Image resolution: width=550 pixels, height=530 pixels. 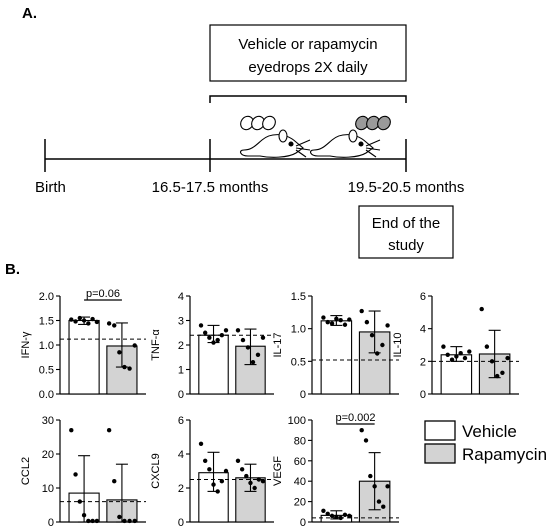 What do you see at coordinates (258, 123) in the screenshot?
I see `vehicle-eyedrops-icon` at bounding box center [258, 123].